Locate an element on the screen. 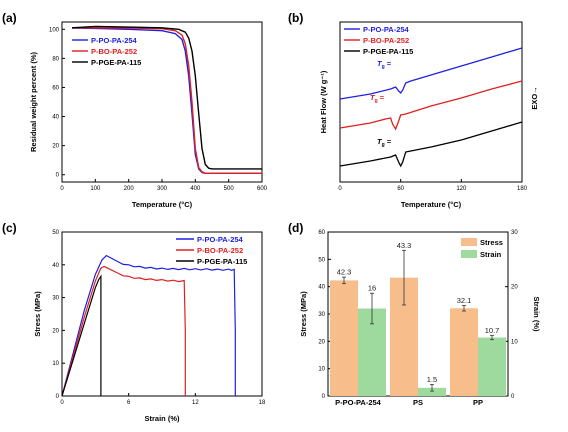 The width and height of the screenshot is (568, 432). y-tick-label-c: 20 is located at coordinates (55, 331).